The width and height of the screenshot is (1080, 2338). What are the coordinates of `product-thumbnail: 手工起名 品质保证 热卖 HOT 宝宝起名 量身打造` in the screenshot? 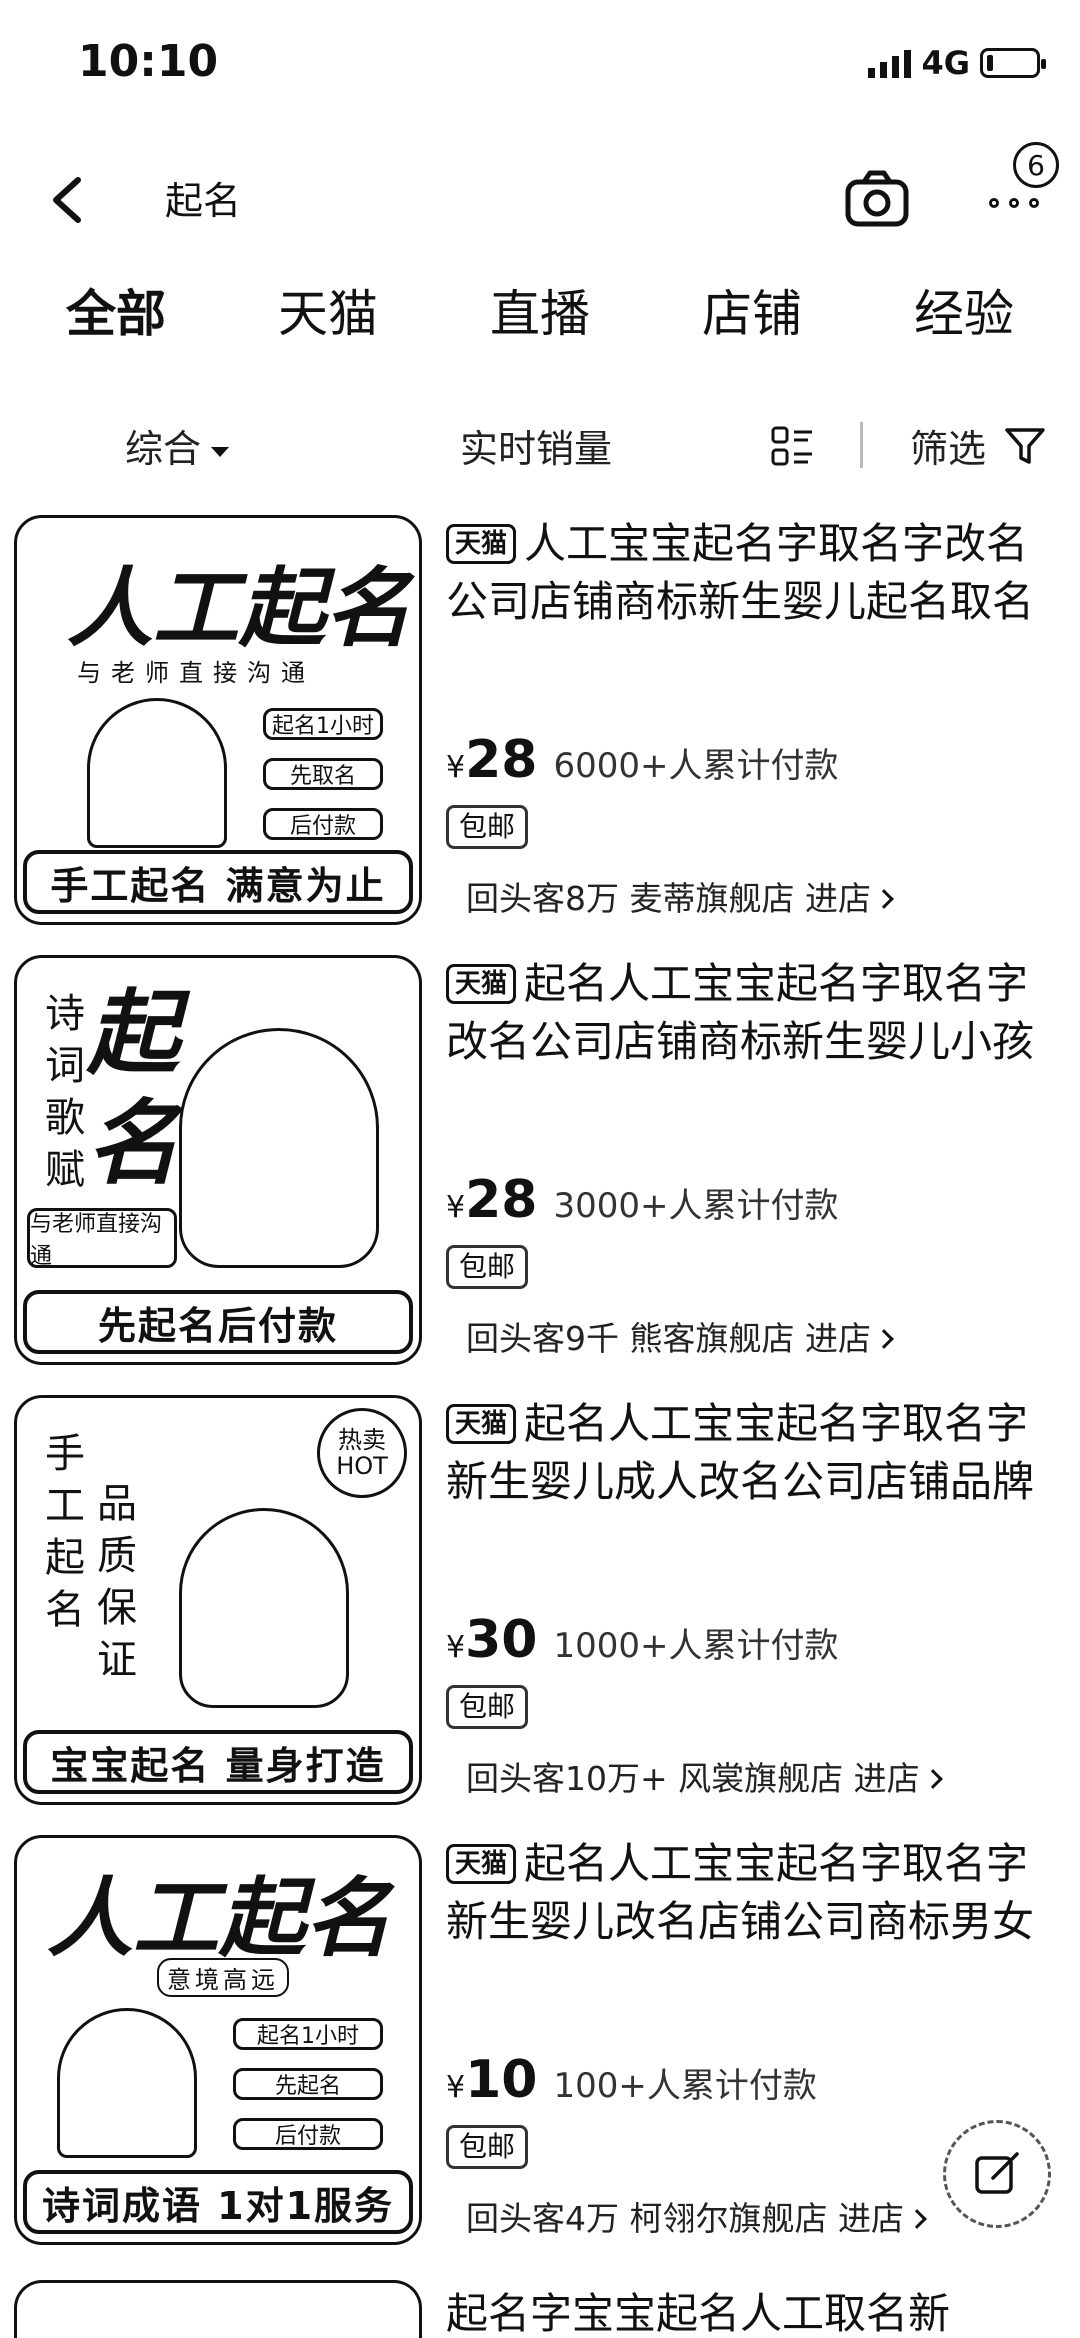 It's located at (218, 1600).